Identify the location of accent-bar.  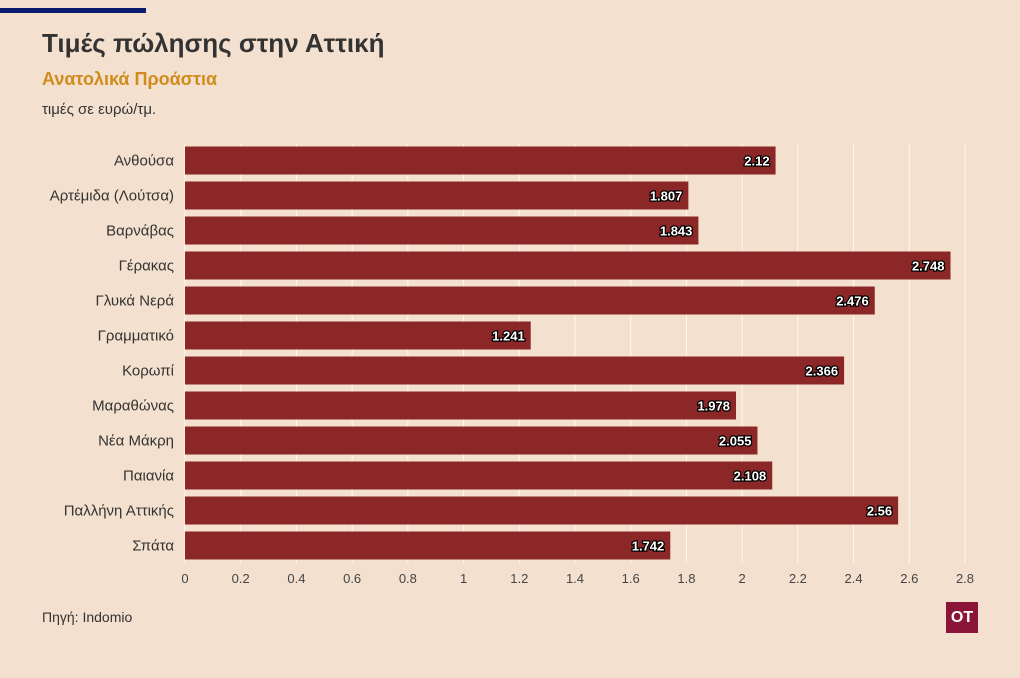
(73, 10).